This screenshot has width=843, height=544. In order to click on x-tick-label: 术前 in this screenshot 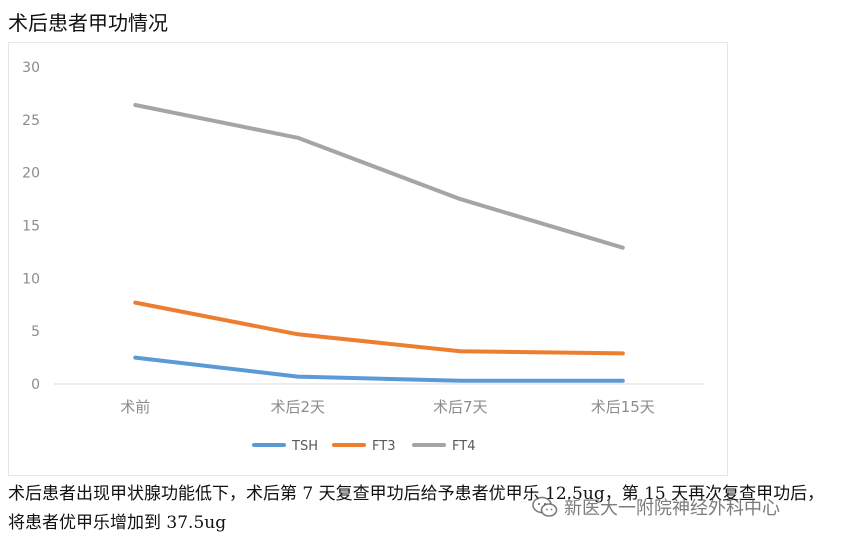, I will do `click(135, 407)`.